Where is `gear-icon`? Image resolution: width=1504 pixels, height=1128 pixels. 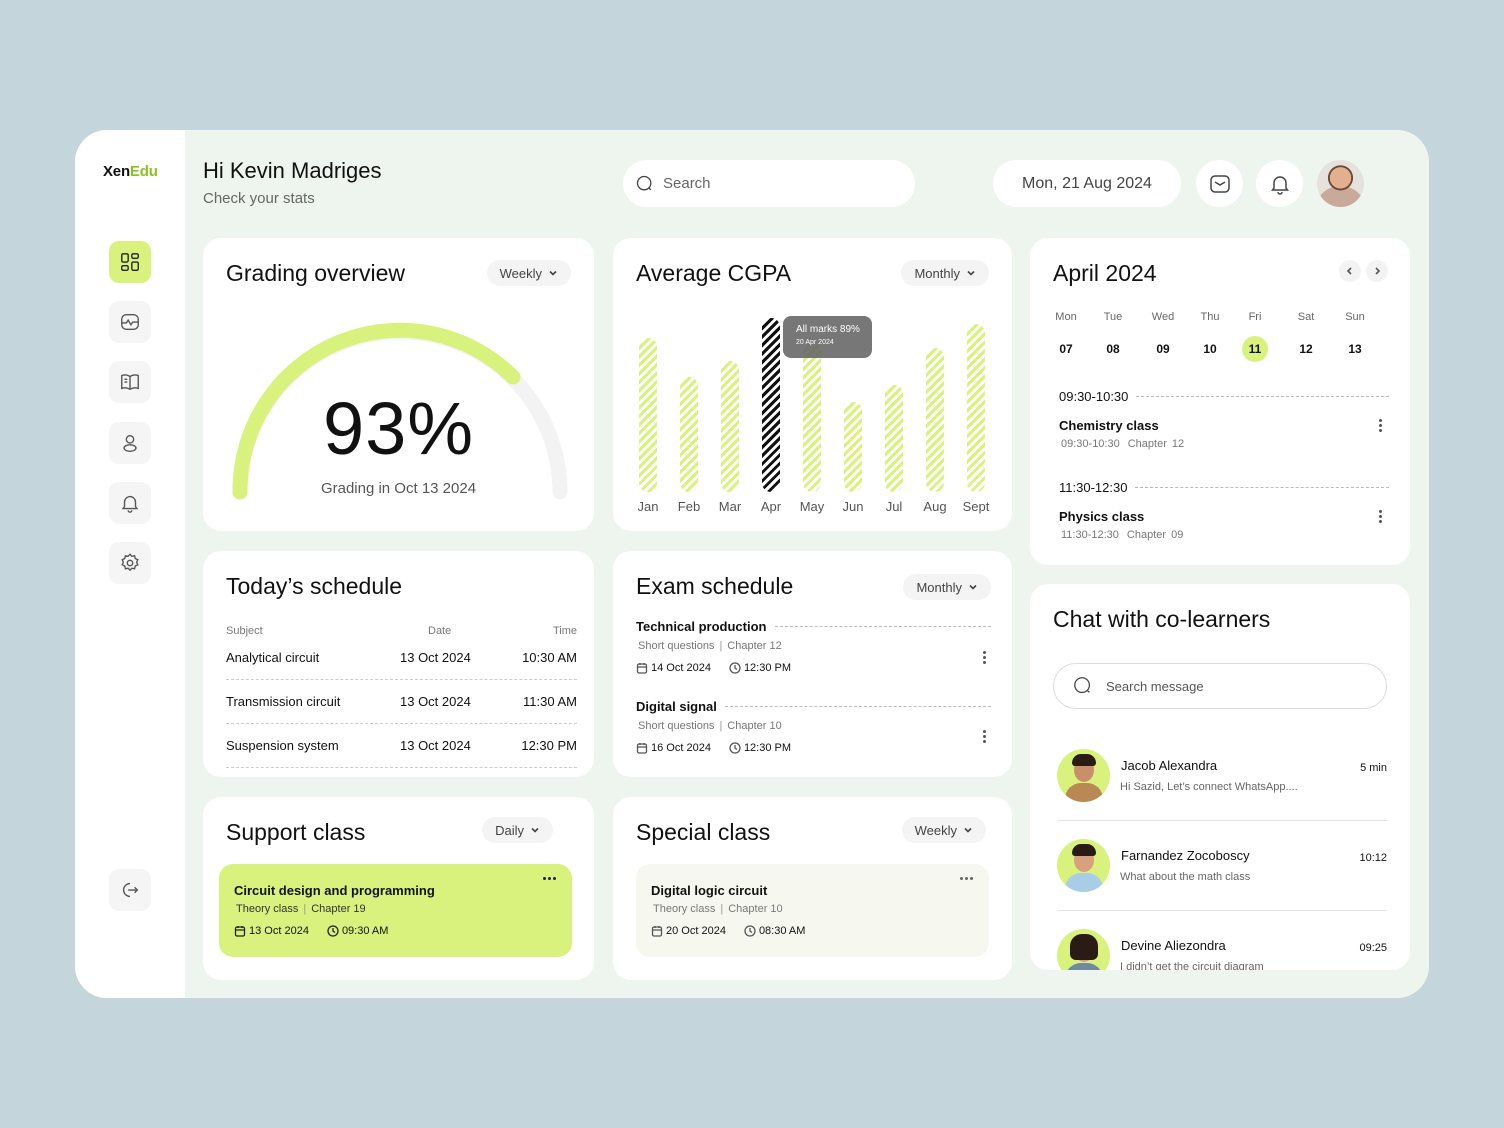
gear-icon is located at coordinates (130, 562).